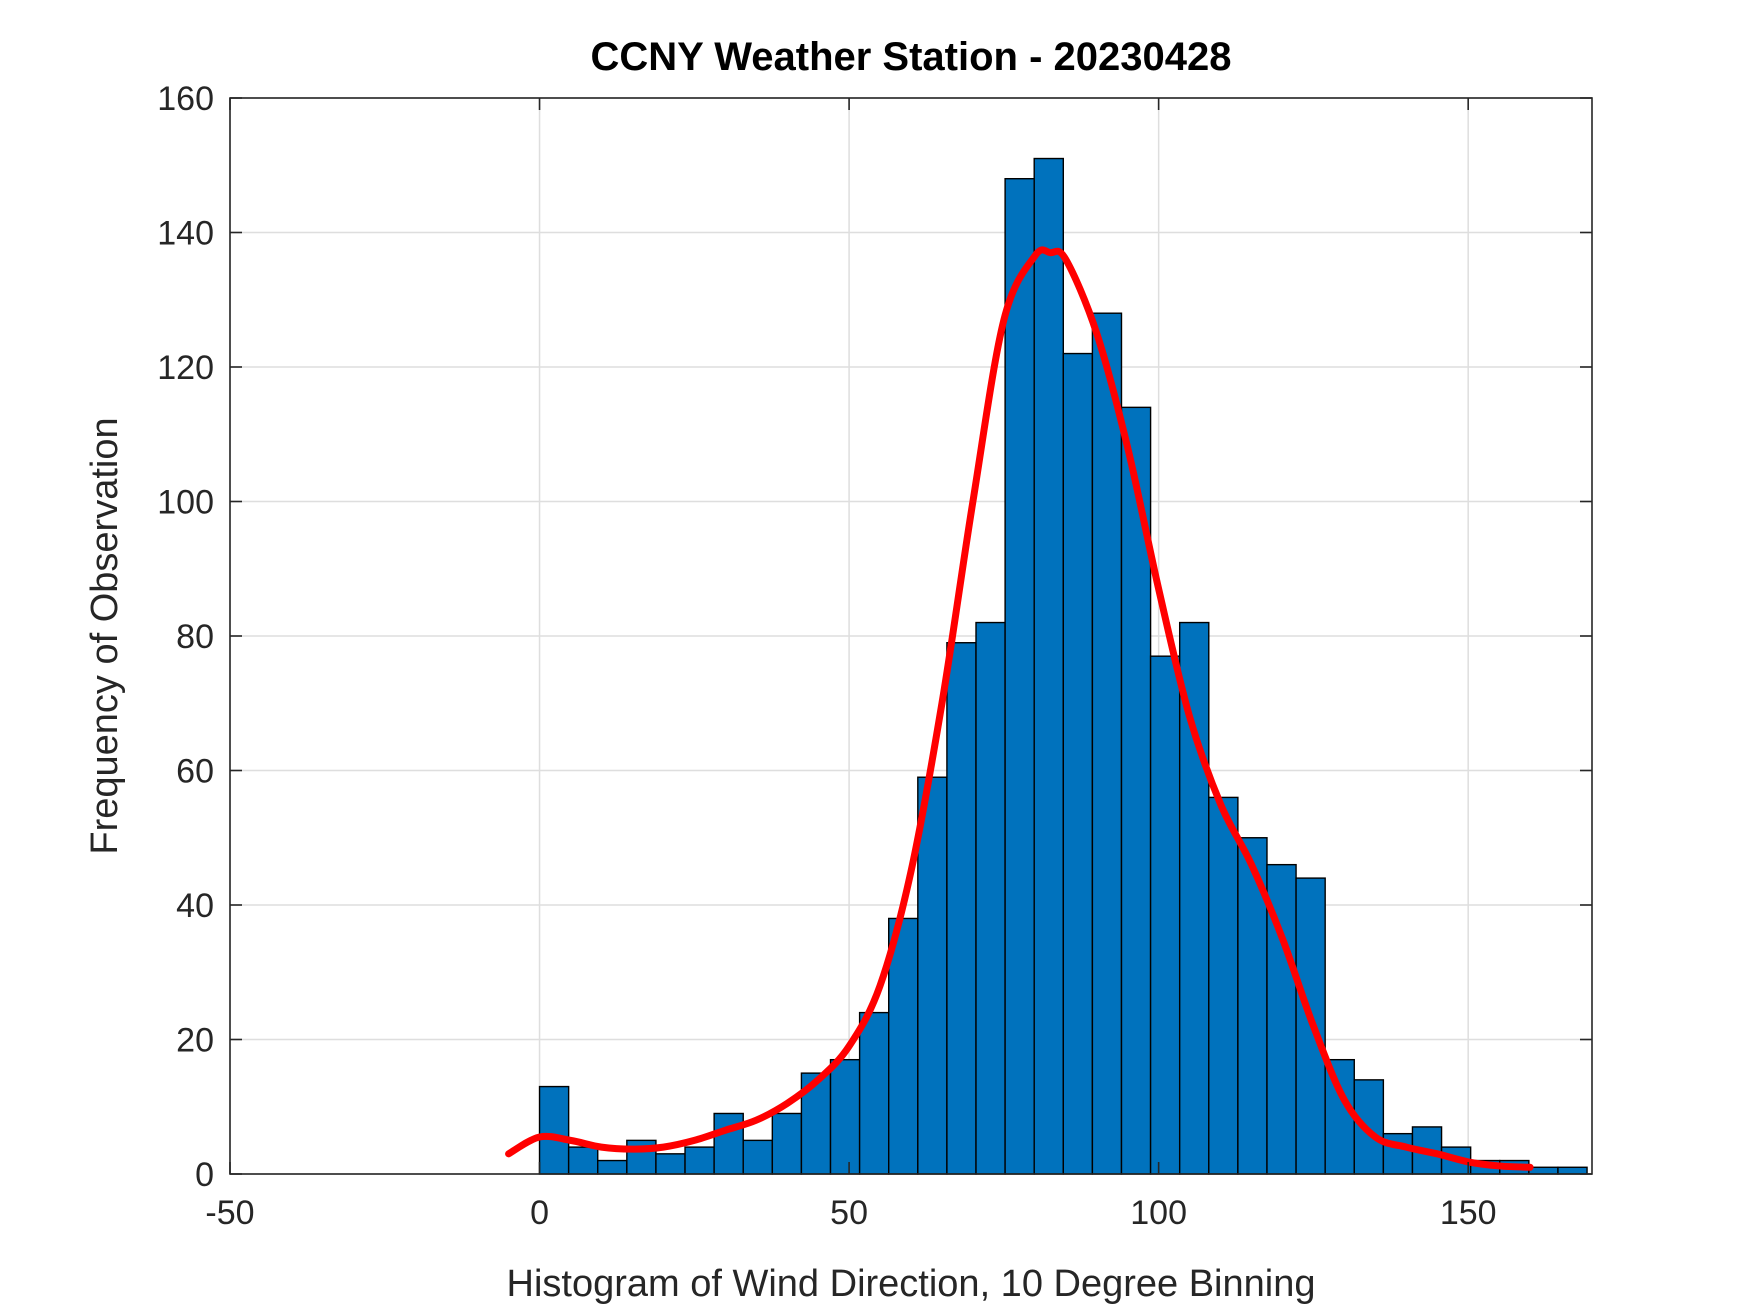  I want to click on y-tick-label: 120, so click(185, 368).